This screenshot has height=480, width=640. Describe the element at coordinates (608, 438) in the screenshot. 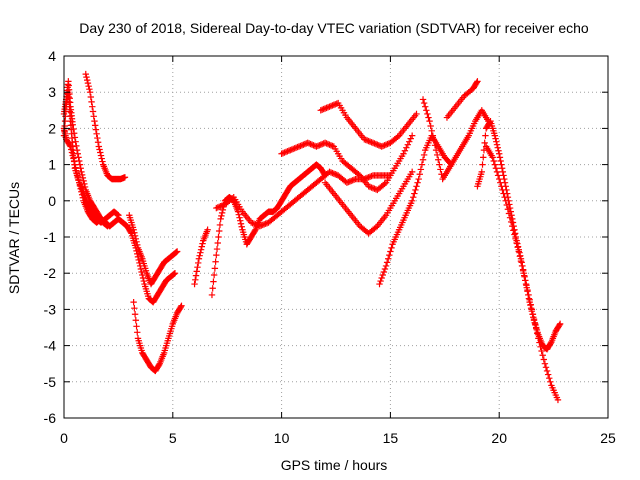

I see `x-tick-label: 25` at that location.